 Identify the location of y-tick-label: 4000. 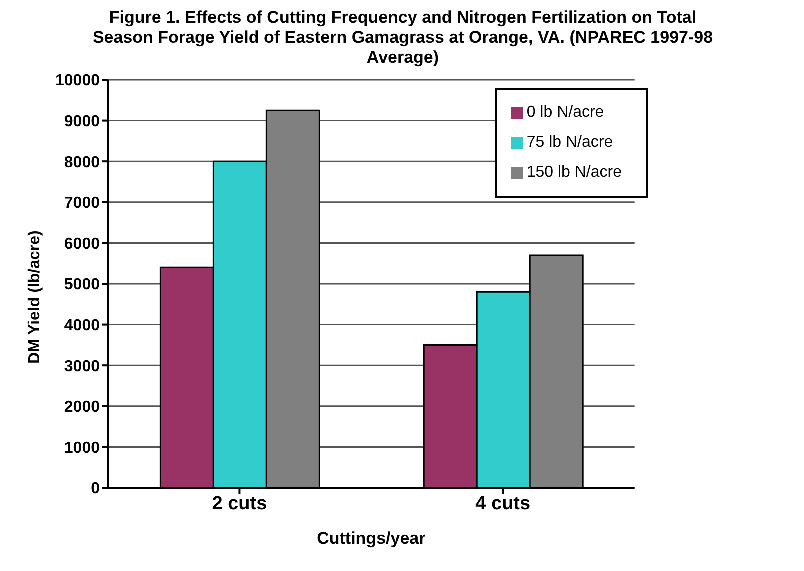
(82, 325).